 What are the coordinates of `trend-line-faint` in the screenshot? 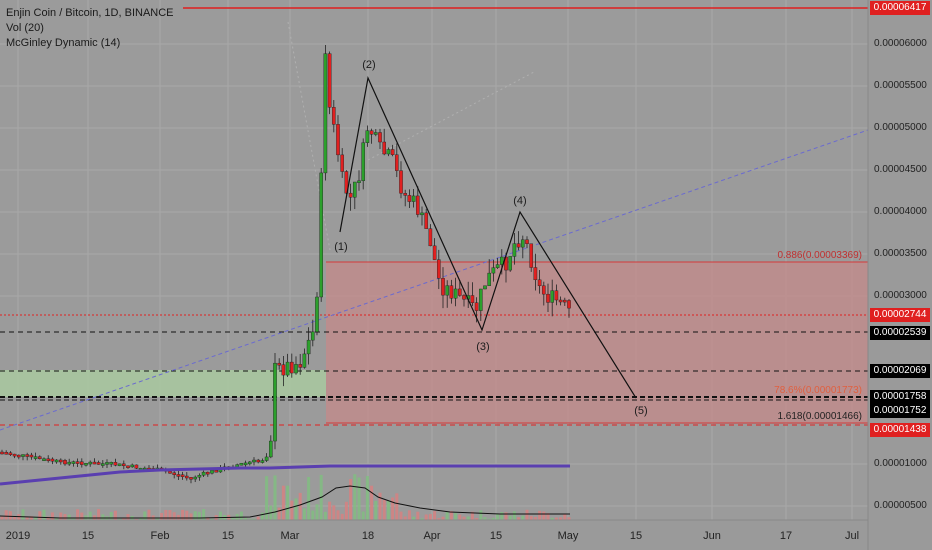 It's located at (309, 136).